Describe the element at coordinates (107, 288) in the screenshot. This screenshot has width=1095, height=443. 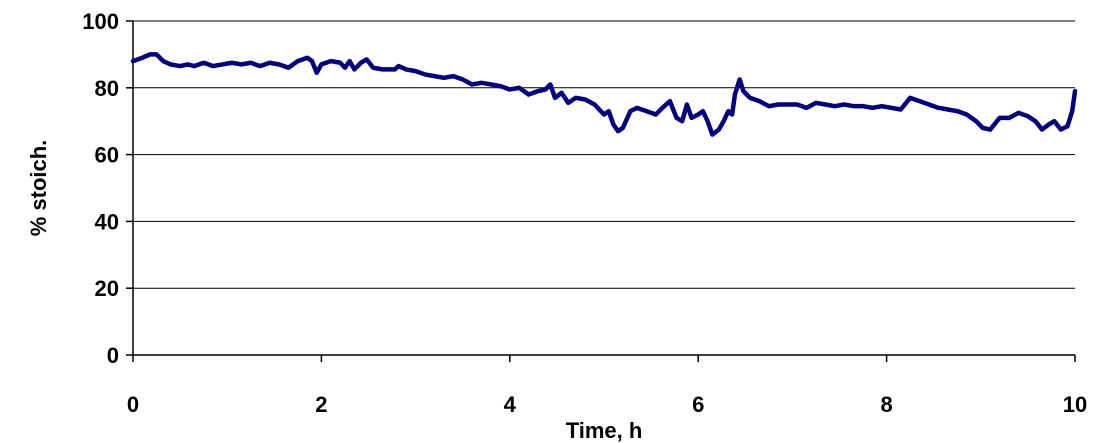
I see `y-tick-label-20: 20` at that location.